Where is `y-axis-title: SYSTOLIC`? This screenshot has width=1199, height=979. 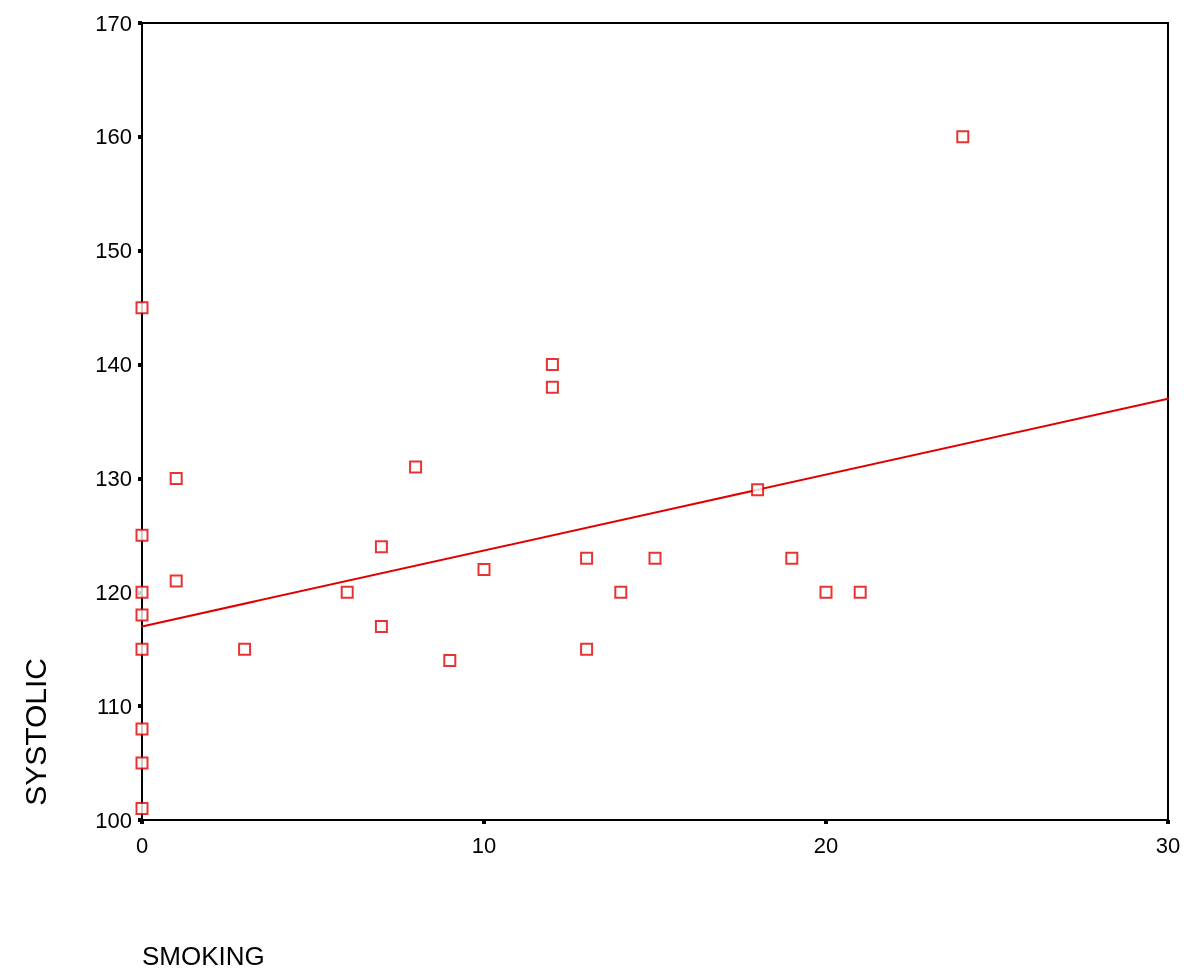 y-axis-title: SYSTOLIC is located at coordinates (35, 731).